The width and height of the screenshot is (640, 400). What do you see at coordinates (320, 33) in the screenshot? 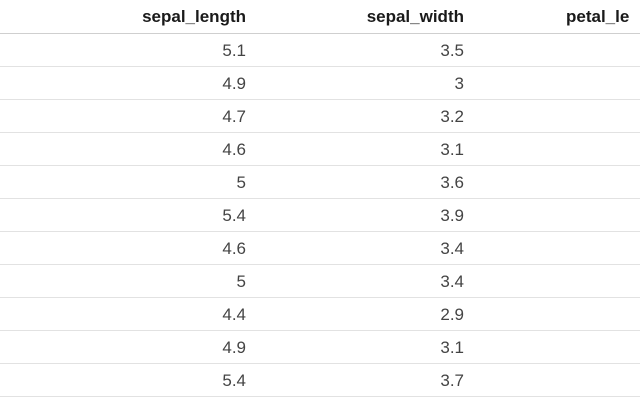
I see `header-divider` at bounding box center [320, 33].